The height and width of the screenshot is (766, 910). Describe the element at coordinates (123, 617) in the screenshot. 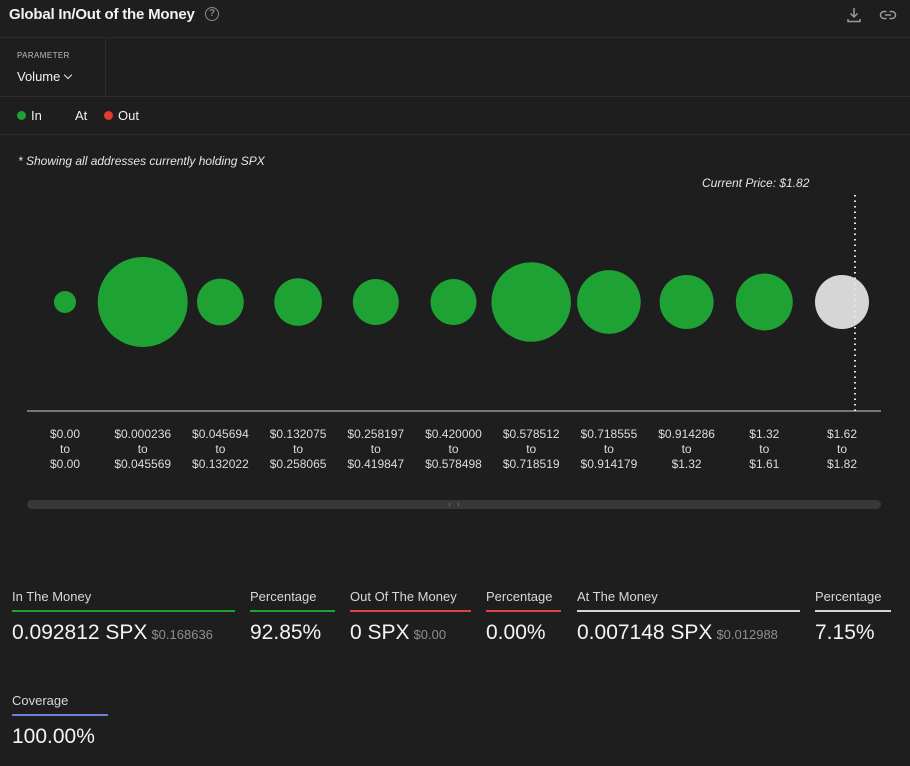

I see `stat-in-the-money: In The Money 0.092812 SPX $0.168636` at that location.